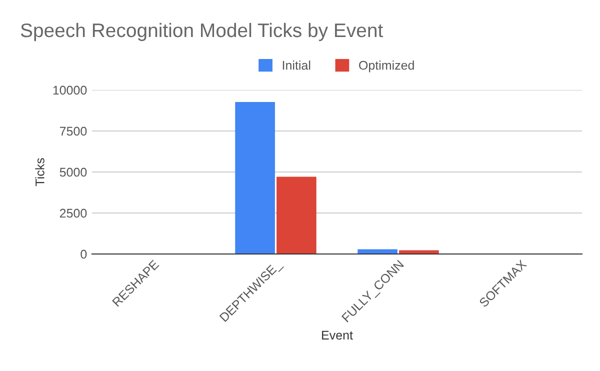  What do you see at coordinates (296, 65) in the screenshot?
I see `legend-label: Initial` at bounding box center [296, 65].